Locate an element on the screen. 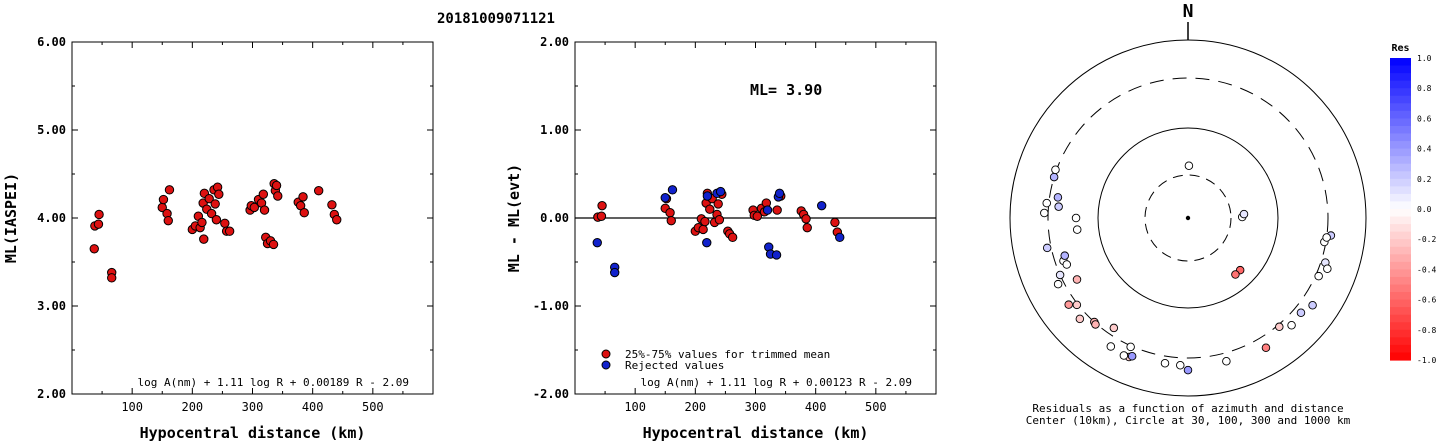 This screenshot has width=1437, height=441. ring-300km is located at coordinates (1188, 218).